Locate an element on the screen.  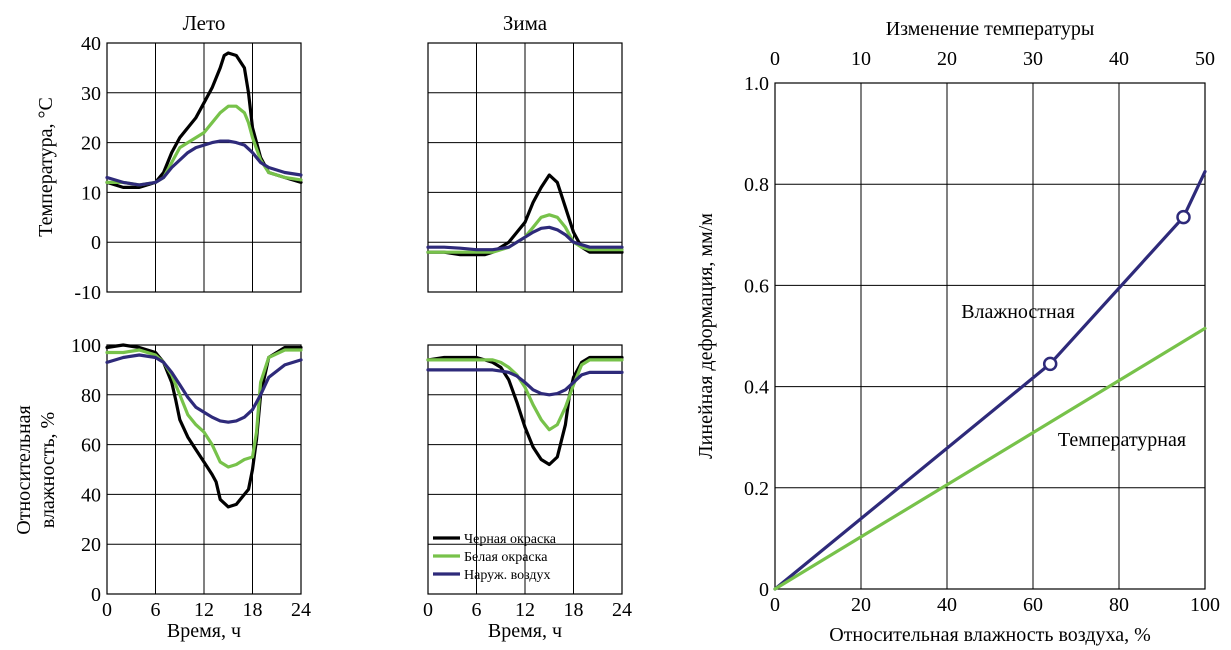
panel-3-frame is located at coordinates (525, 469).